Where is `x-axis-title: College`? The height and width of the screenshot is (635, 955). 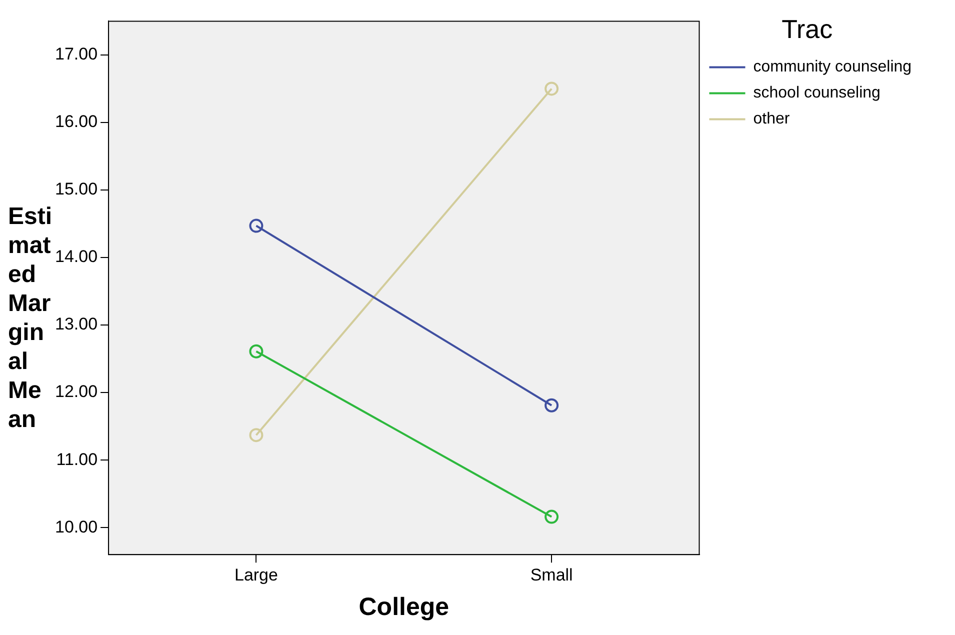 x-axis-title: College is located at coordinates (404, 606).